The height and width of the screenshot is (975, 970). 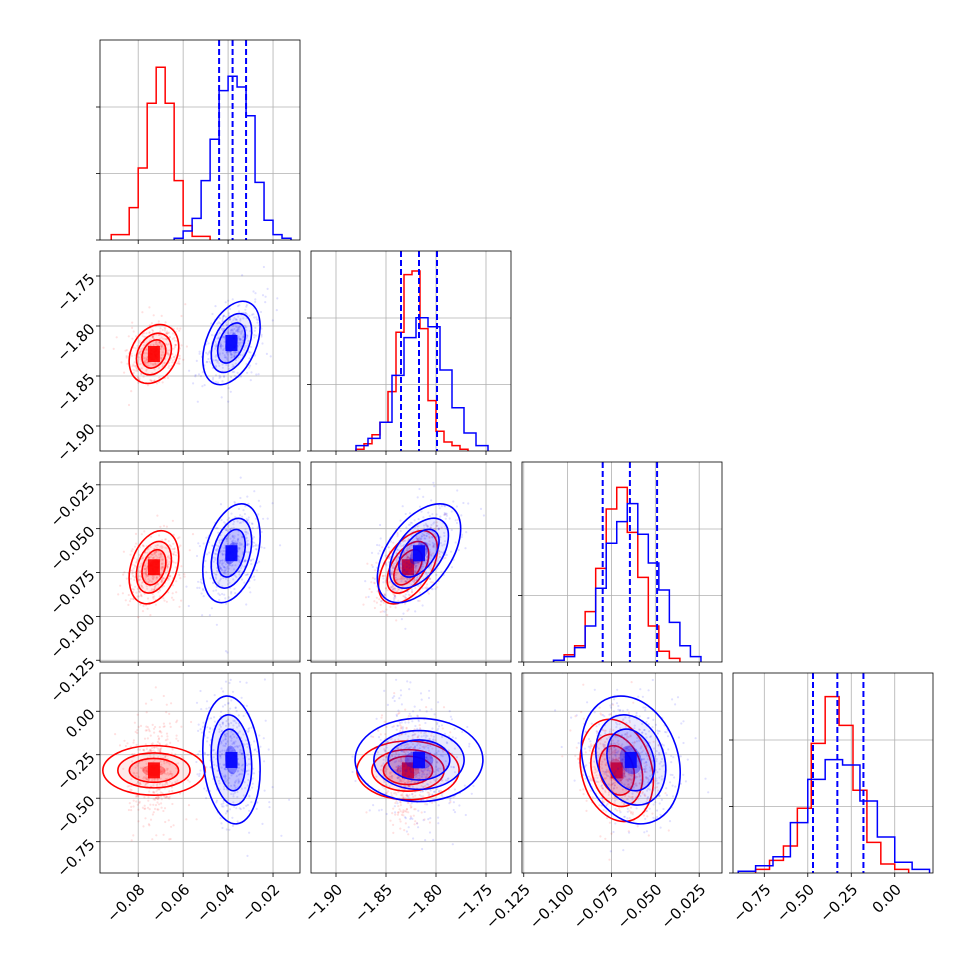 I want to click on y-tick-label-1-2: −1.80, so click(x=75, y=342).